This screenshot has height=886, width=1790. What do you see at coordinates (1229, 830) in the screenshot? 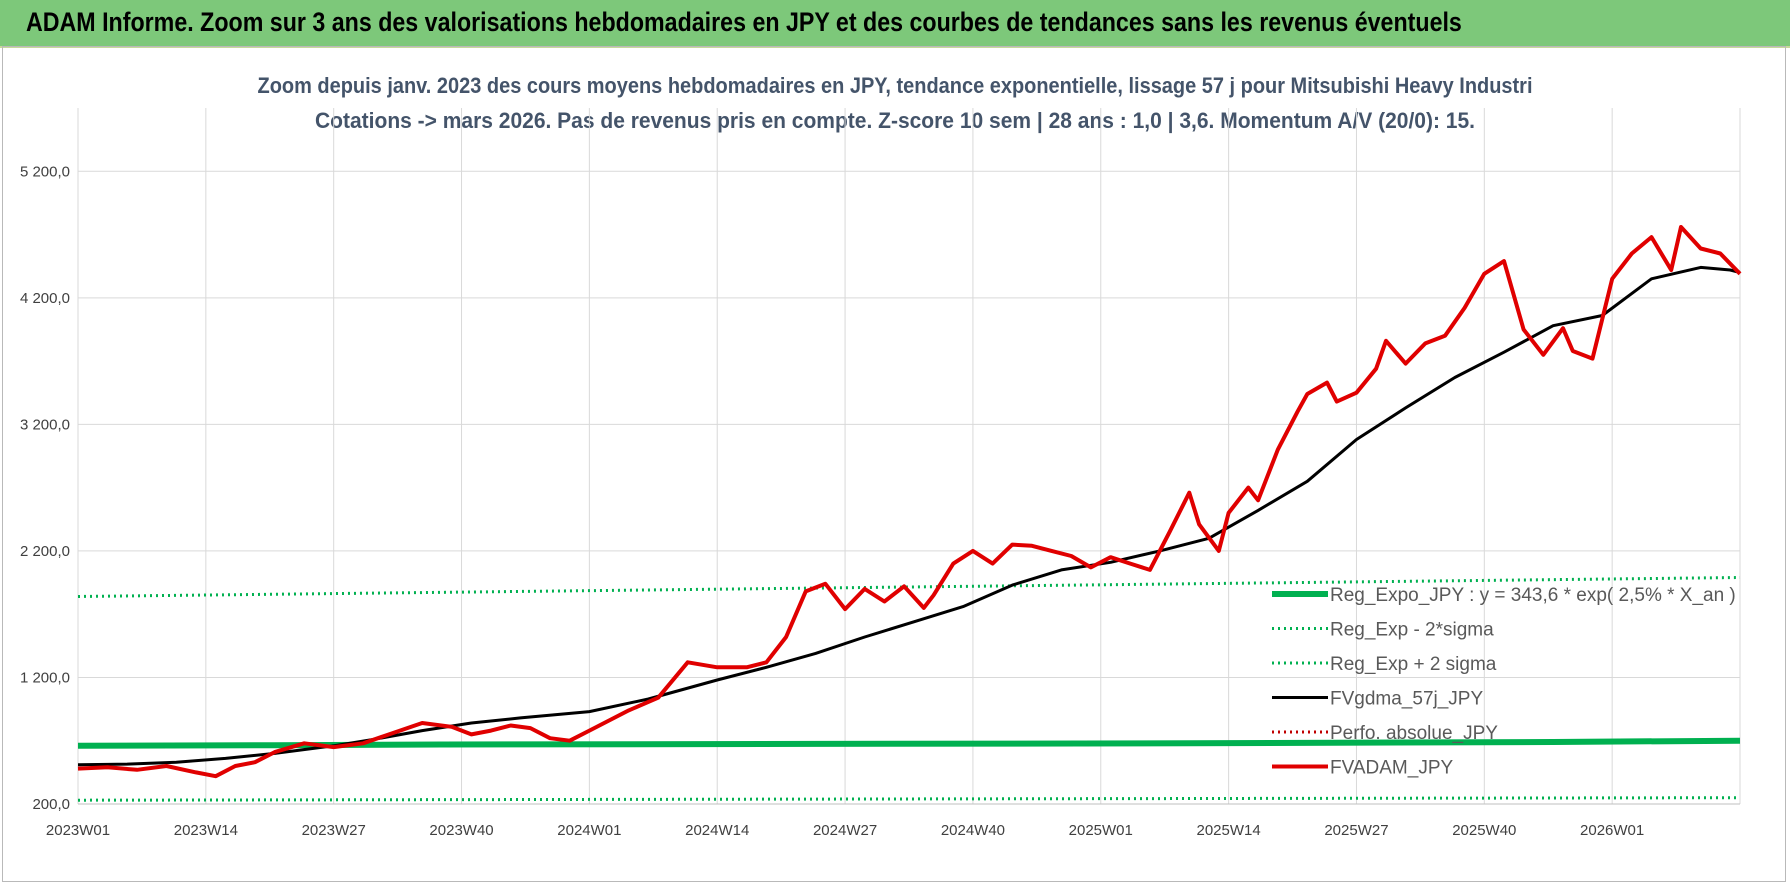
I see `x-tick-label: 2025W14` at bounding box center [1229, 830].